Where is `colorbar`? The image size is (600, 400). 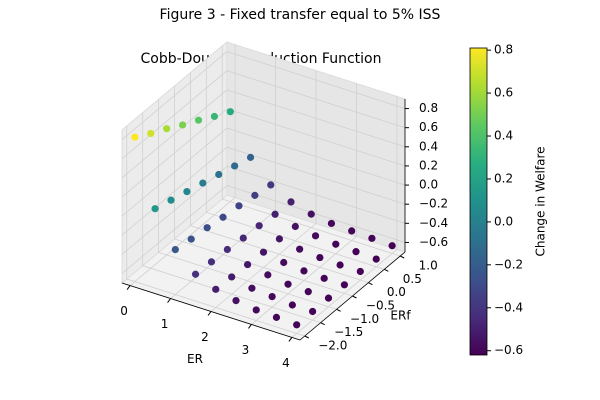 colorbar is located at coordinates (478, 201).